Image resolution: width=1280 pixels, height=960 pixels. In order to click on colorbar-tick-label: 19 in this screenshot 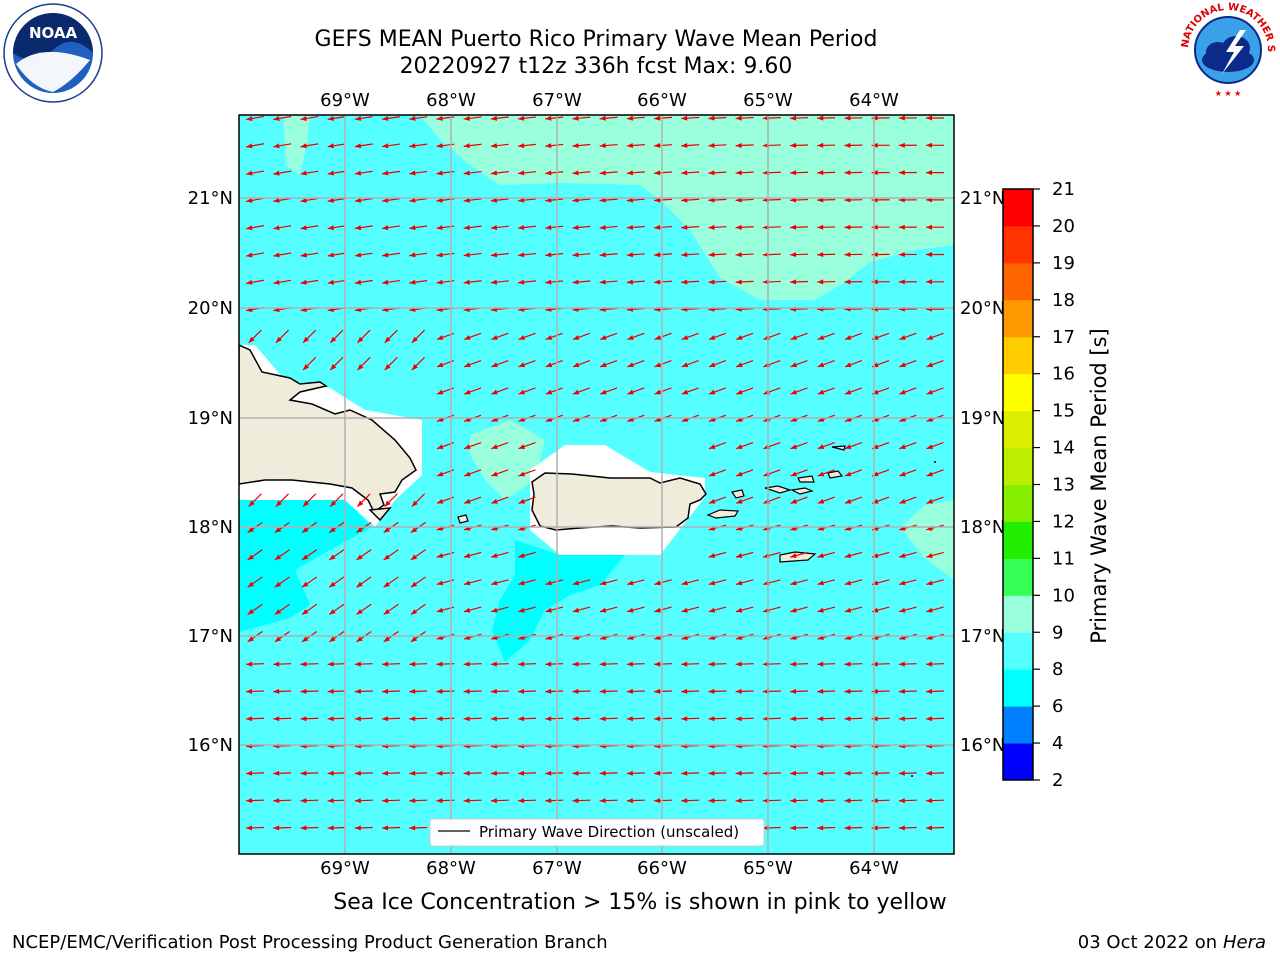, I will do `click(1063, 263)`.